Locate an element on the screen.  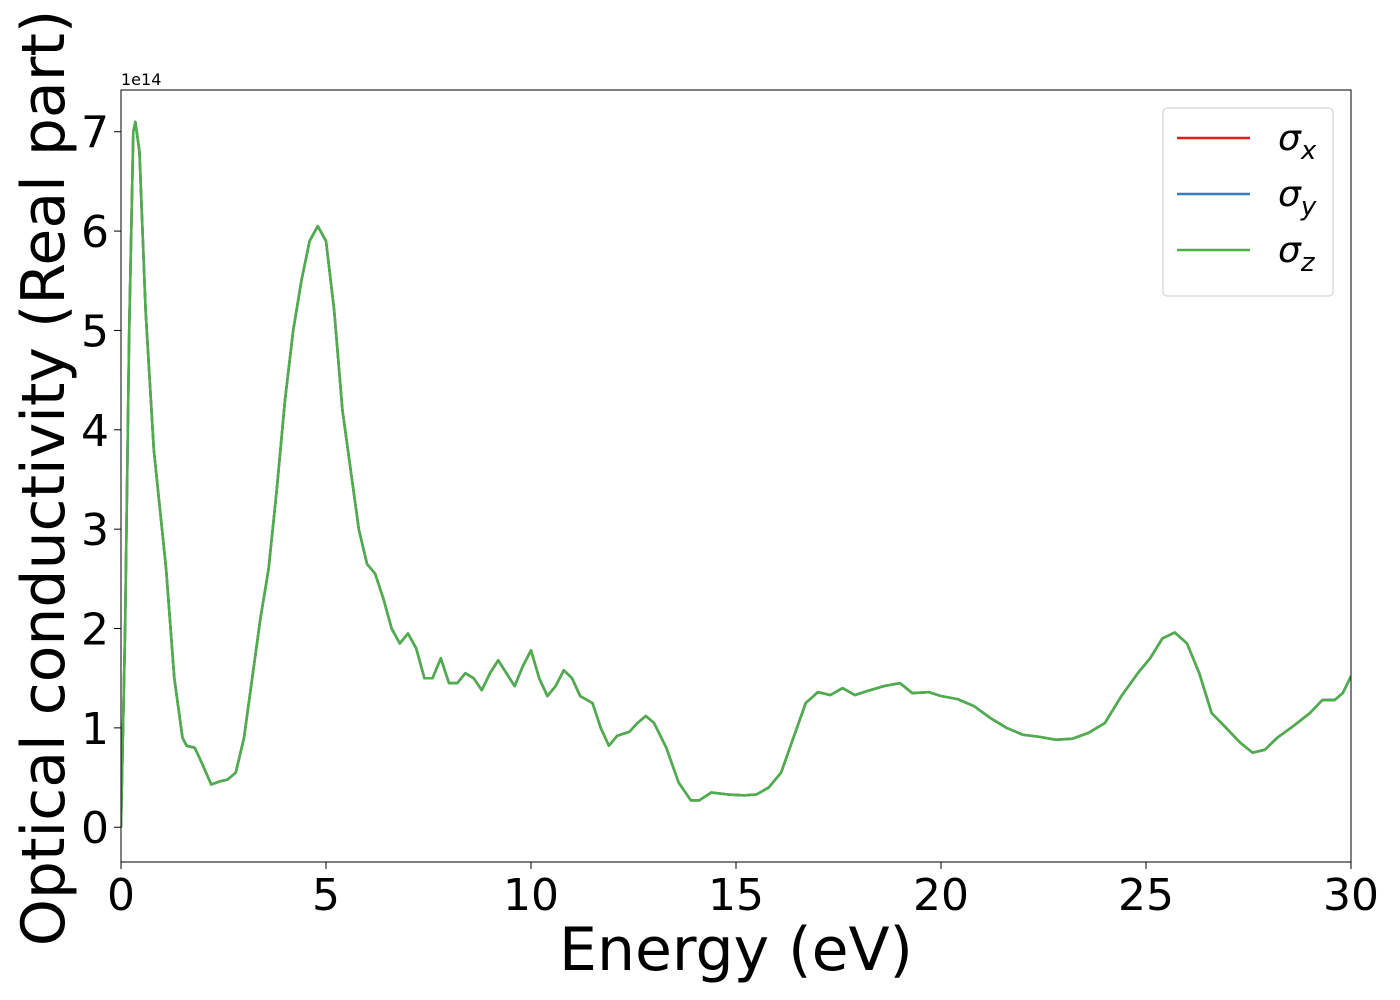
y-offset-label: 1e14 is located at coordinates (141, 79).